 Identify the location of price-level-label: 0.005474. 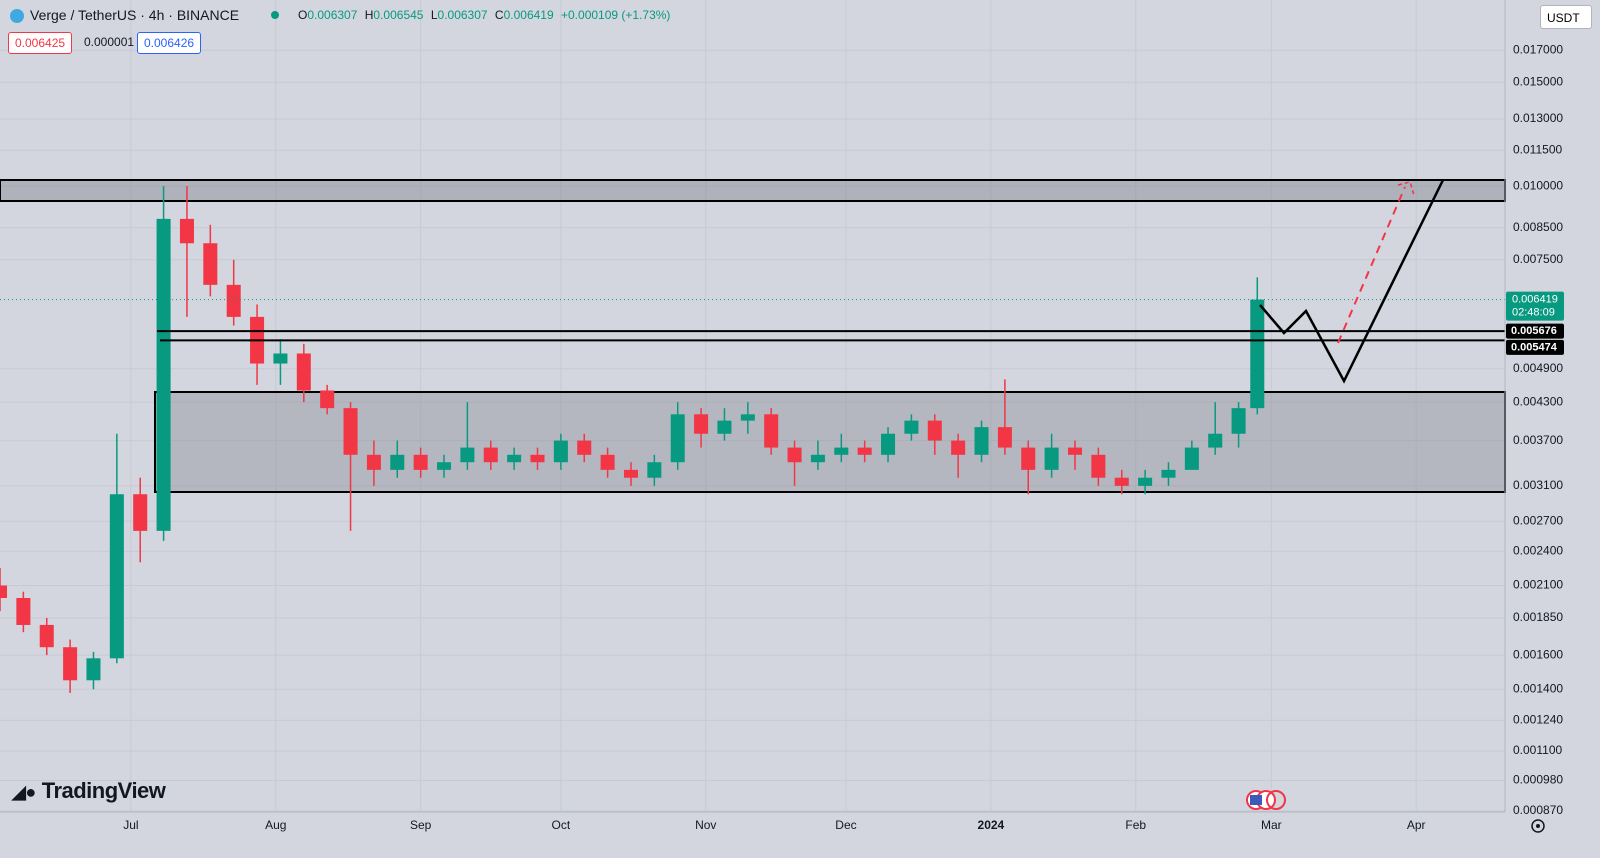
(1534, 347).